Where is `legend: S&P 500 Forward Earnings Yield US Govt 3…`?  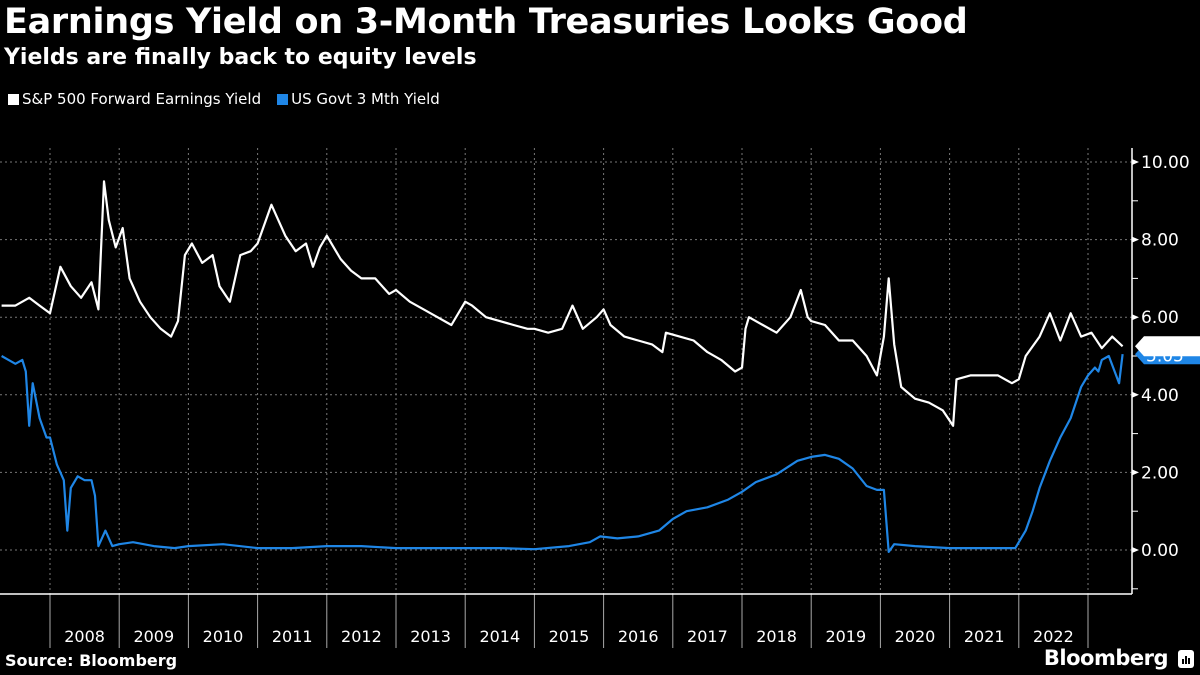 legend: S&P 500 Forward Earnings Yield US Govt 3… is located at coordinates (224, 99).